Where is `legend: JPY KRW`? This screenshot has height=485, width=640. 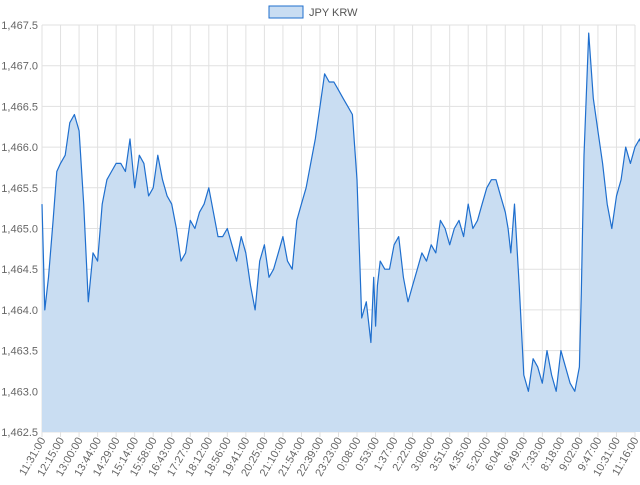 legend: JPY KRW is located at coordinates (313, 12).